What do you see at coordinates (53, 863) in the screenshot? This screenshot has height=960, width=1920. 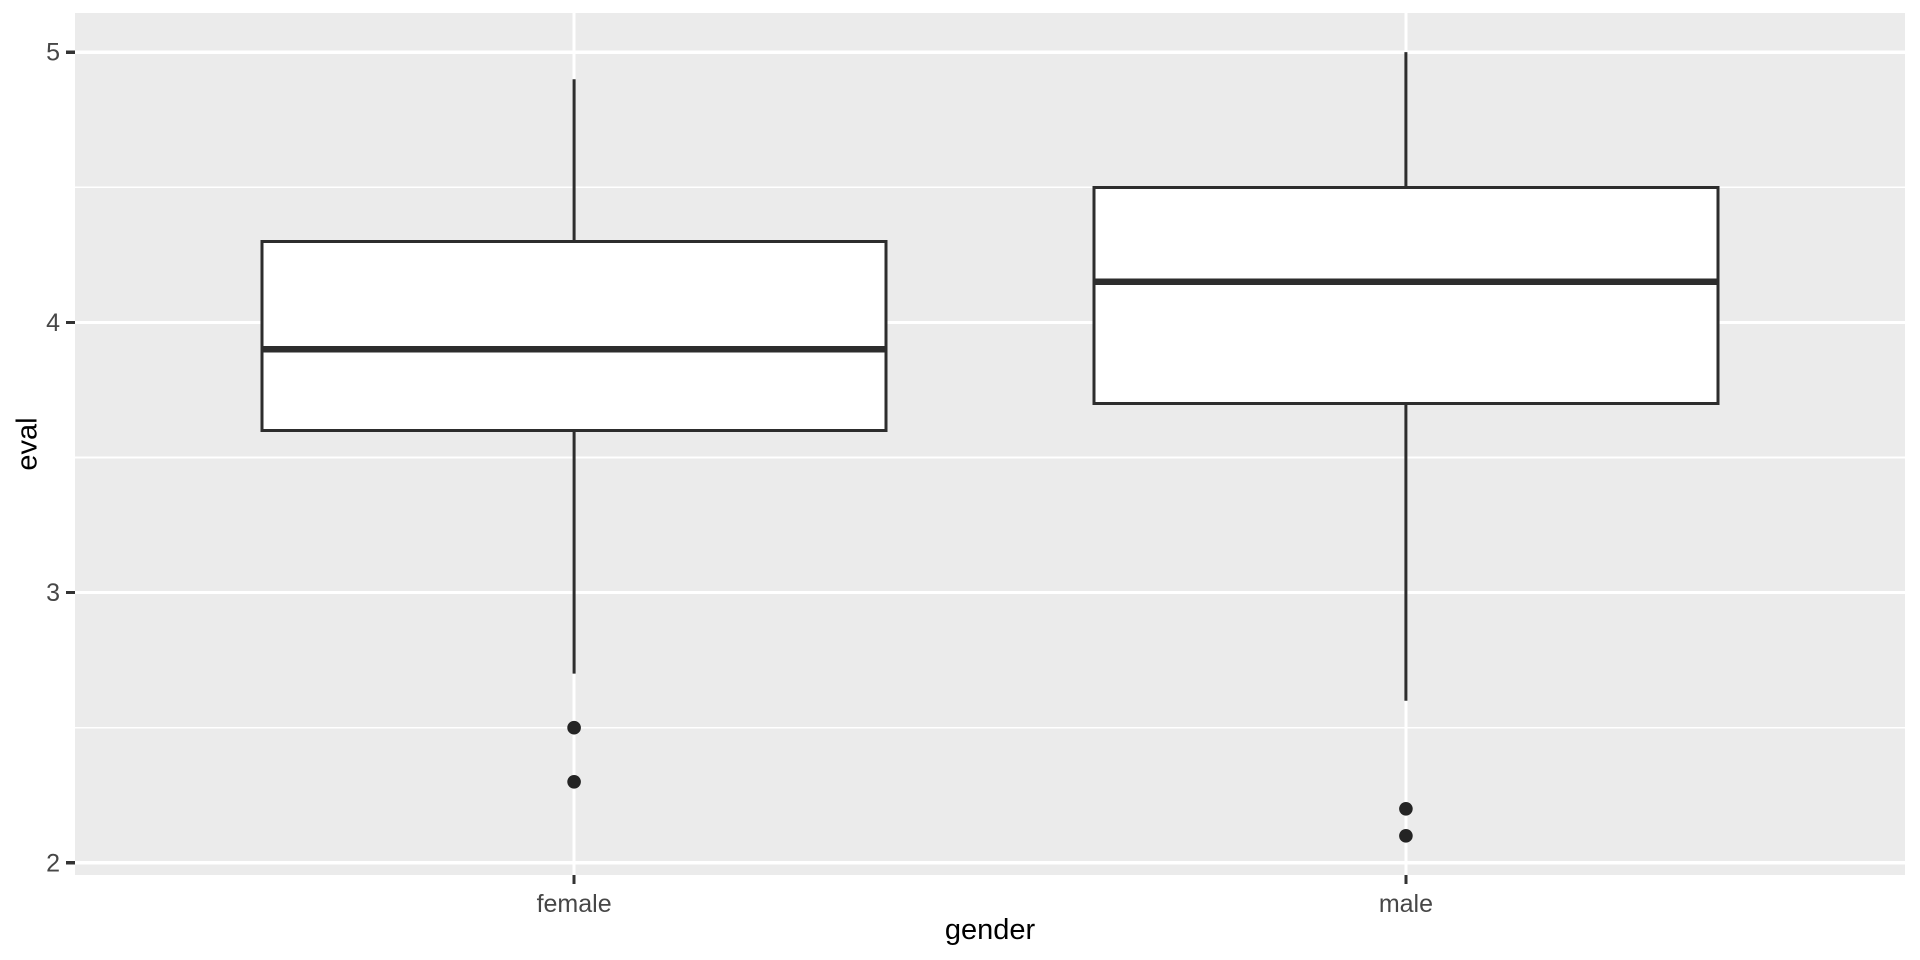 I see `y-tick-label: 2` at bounding box center [53, 863].